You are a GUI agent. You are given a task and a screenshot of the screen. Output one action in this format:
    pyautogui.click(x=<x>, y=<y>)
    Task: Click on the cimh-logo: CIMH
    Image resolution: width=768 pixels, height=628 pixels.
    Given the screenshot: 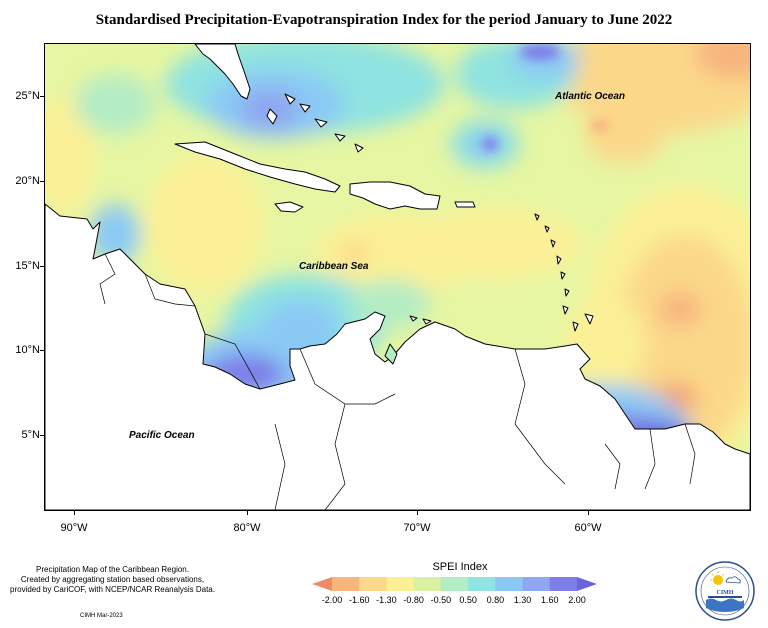 What is the action you would take?
    pyautogui.click(x=725, y=591)
    